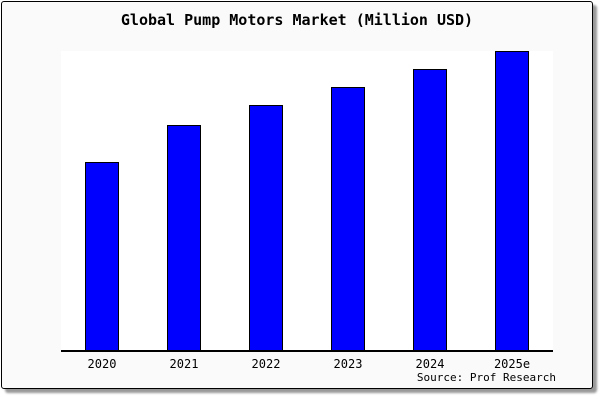 The height and width of the screenshot is (400, 600). What do you see at coordinates (430, 209) in the screenshot?
I see `bar-2024` at bounding box center [430, 209].